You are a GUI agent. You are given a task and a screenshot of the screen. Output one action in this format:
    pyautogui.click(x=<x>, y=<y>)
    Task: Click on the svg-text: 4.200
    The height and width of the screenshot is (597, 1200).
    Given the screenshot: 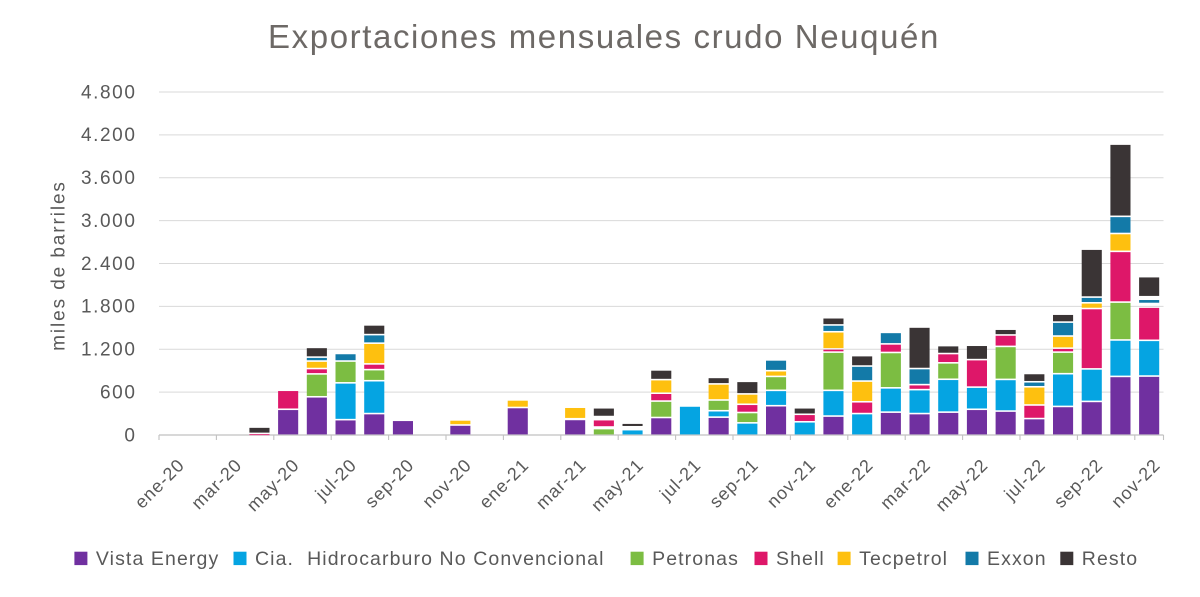 What is the action you would take?
    pyautogui.click(x=109, y=135)
    